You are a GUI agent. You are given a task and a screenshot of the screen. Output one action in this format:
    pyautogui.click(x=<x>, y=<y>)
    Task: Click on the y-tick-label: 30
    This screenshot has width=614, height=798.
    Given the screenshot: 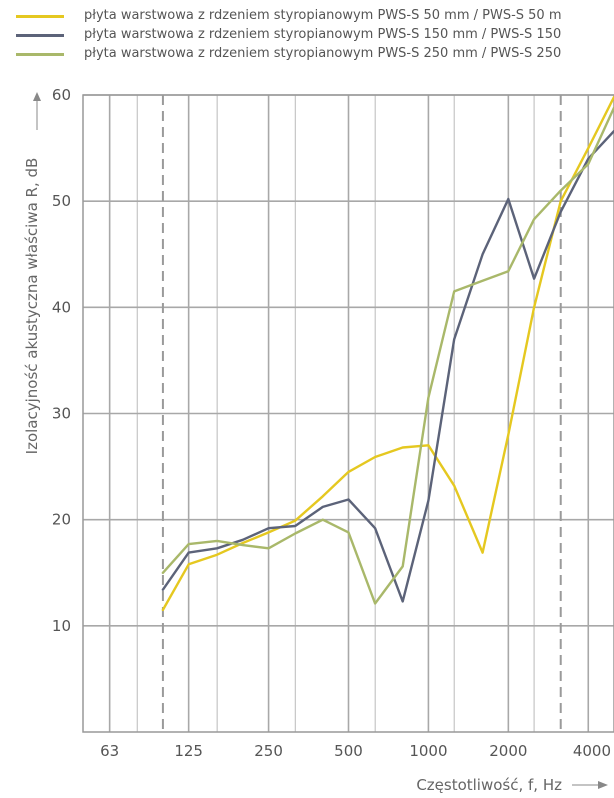 What is the action you would take?
    pyautogui.click(x=61, y=414)
    